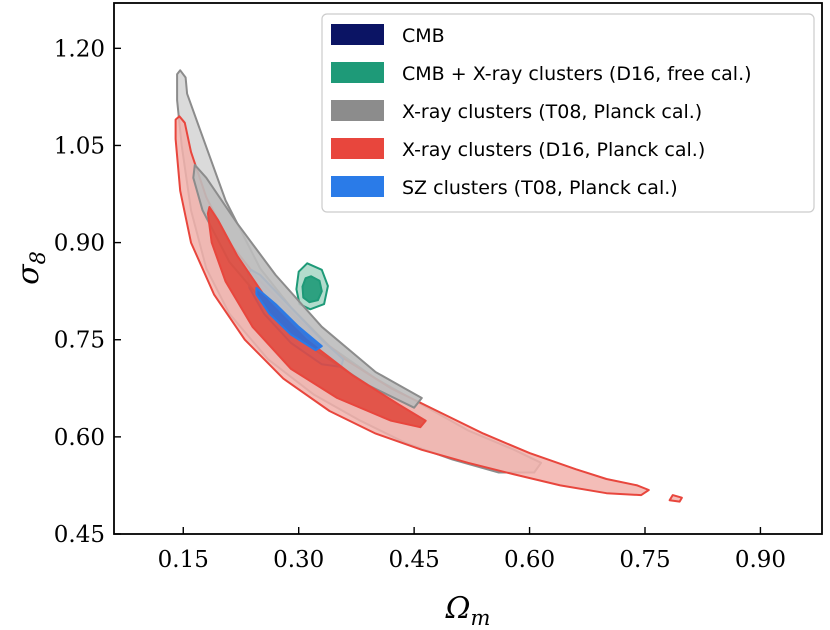 The height and width of the screenshot is (630, 830). I want to click on x-tick-label: 0.90, so click(760, 560).